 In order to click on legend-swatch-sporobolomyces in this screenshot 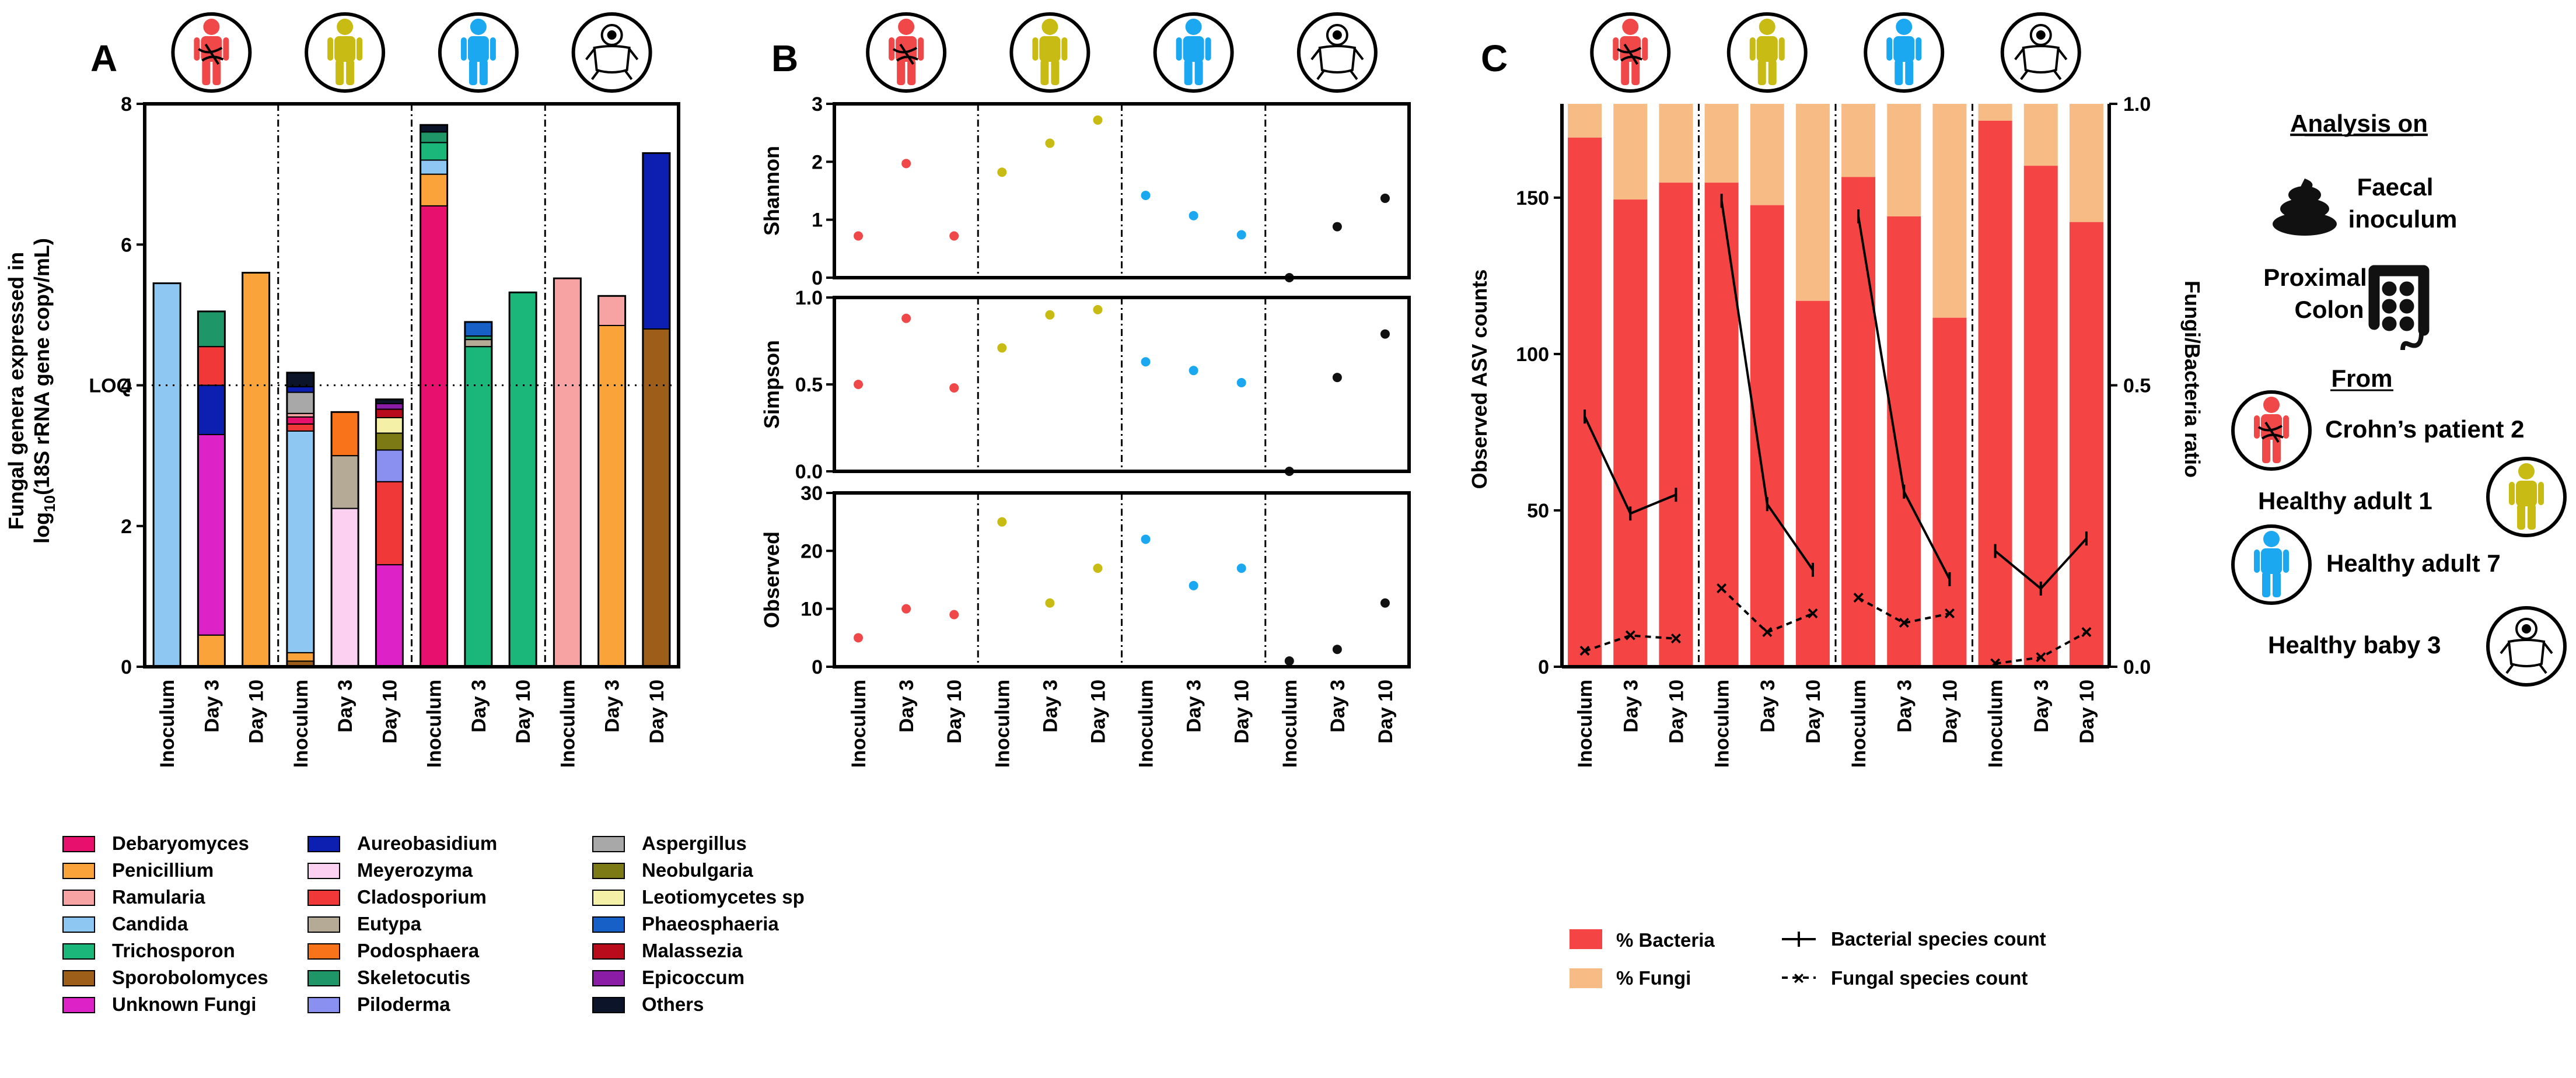, I will do `click(78, 978)`.